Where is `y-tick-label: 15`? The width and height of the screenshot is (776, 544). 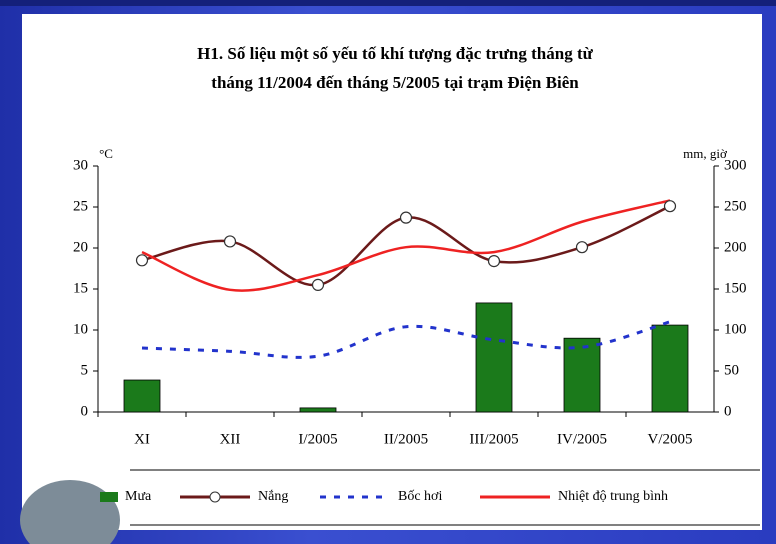 y-tick-label: 15 is located at coordinates (80, 288).